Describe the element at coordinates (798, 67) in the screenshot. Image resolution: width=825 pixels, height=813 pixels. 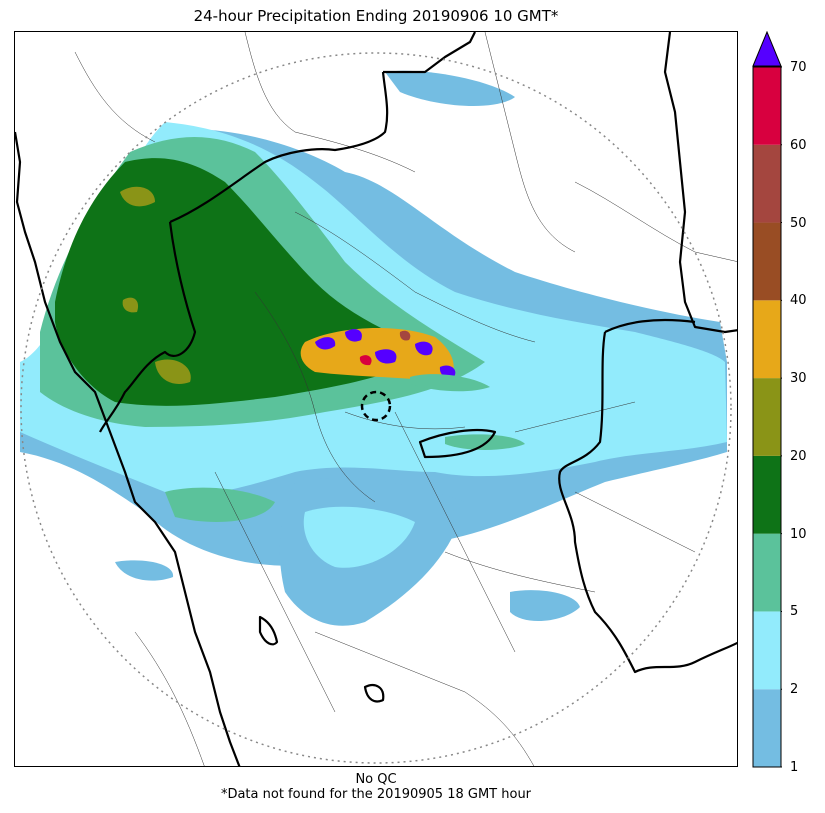
I see `colorbar-tick-label: 70` at that location.